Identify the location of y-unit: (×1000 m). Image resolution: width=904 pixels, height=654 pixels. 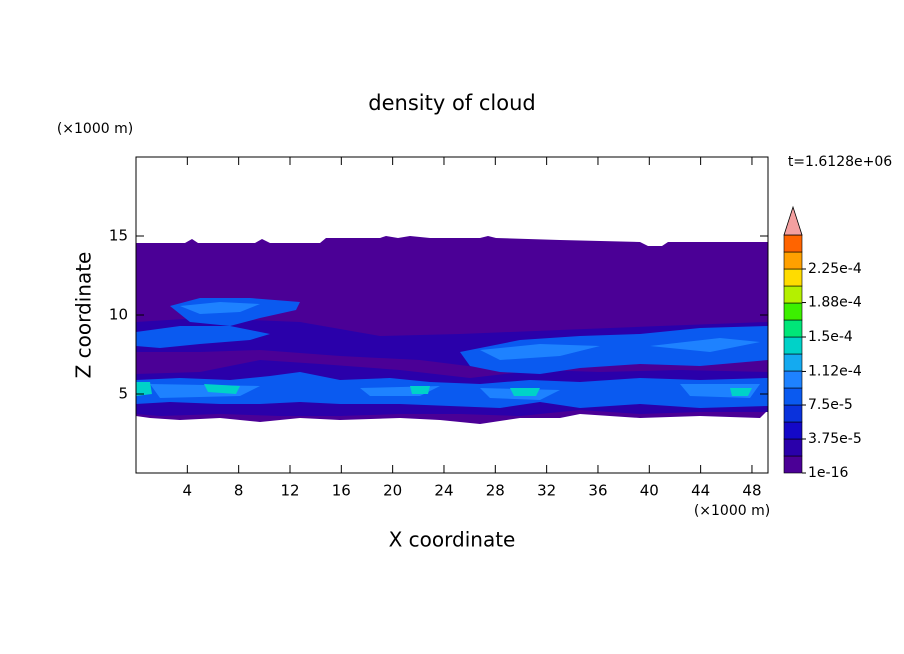
(95, 129).